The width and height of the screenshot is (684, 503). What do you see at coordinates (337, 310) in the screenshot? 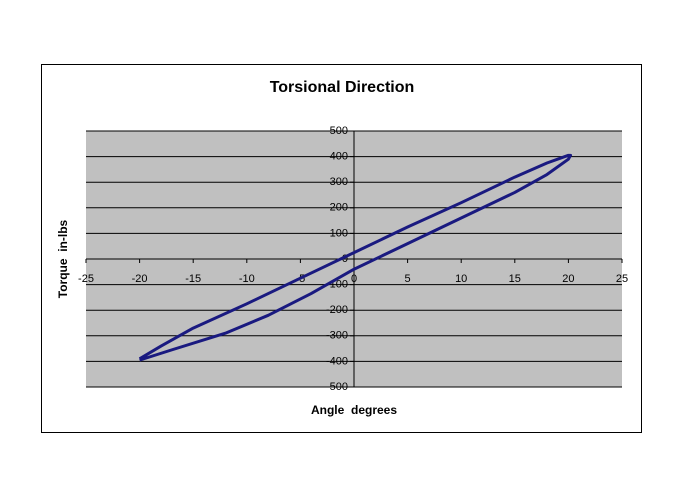
I see `y-tick-label: -200` at bounding box center [337, 310].